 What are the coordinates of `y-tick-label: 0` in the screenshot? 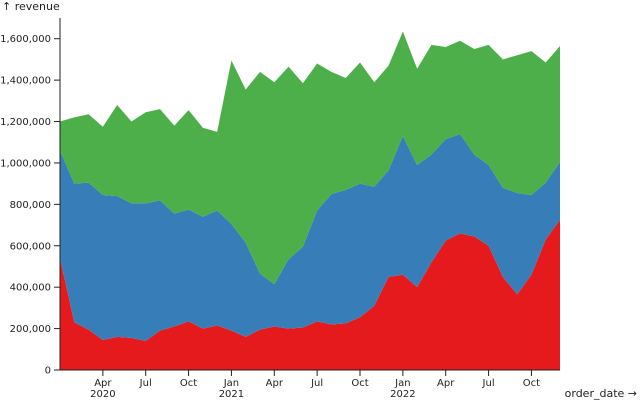 It's located at (48, 371).